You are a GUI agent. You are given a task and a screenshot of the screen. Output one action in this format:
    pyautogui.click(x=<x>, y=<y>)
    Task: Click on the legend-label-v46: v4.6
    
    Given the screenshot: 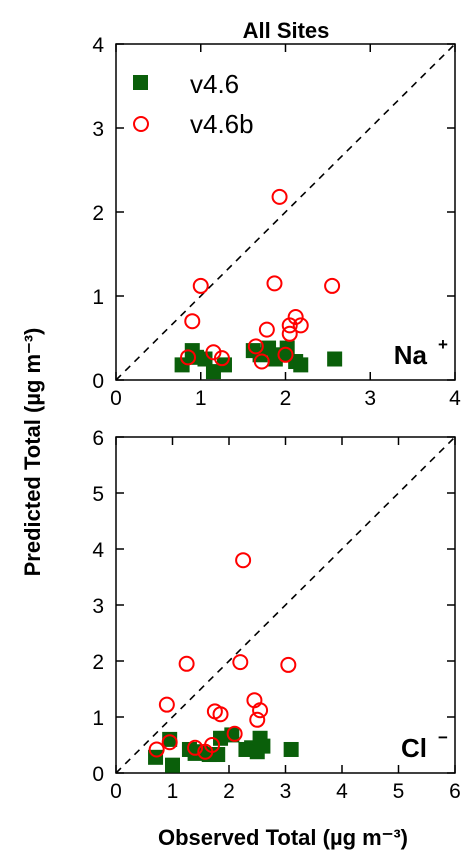 What is the action you would take?
    pyautogui.click(x=214, y=84)
    